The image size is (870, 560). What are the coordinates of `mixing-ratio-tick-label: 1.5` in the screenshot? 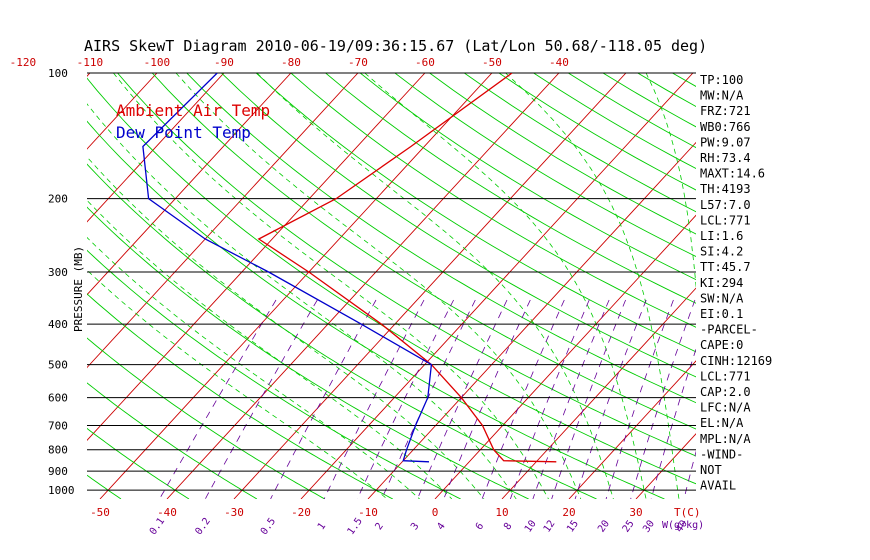 It's located at (355, 526).